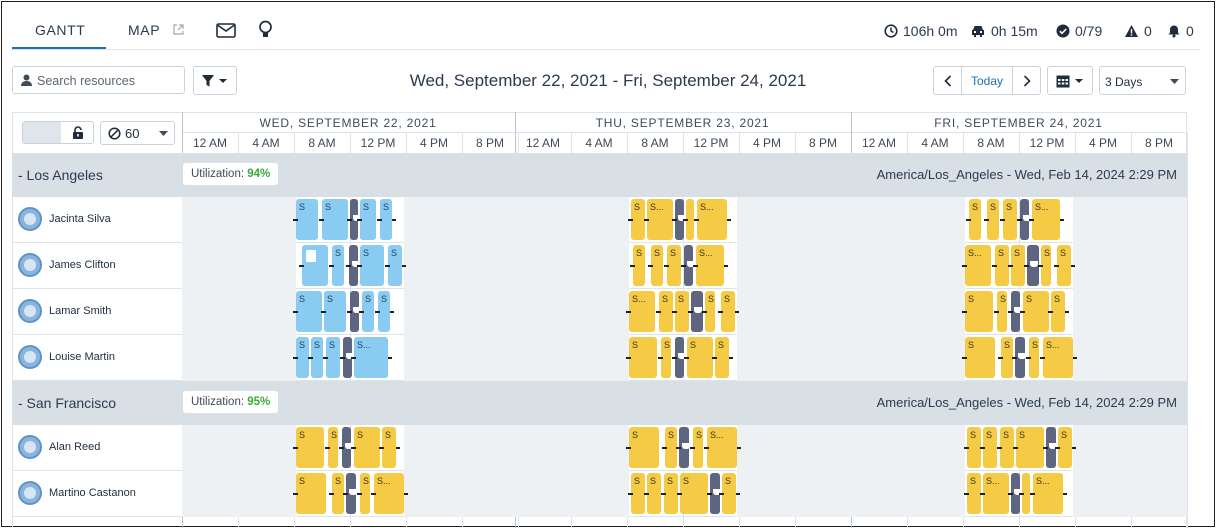 This screenshot has height=528, width=1216. I want to click on next-button, so click(1026, 80).